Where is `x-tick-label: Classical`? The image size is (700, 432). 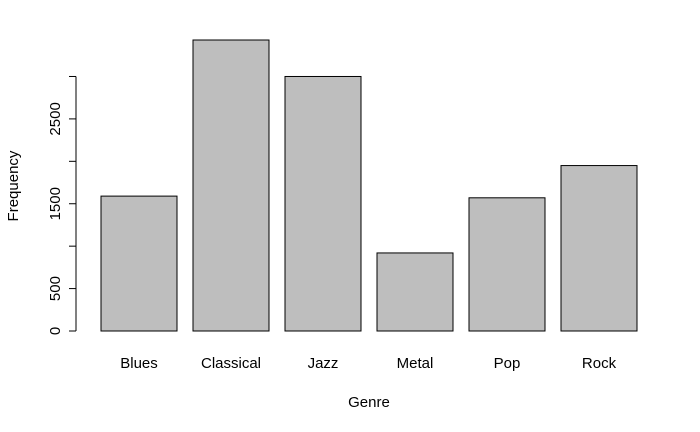
x-tick-label: Classical is located at coordinates (231, 363).